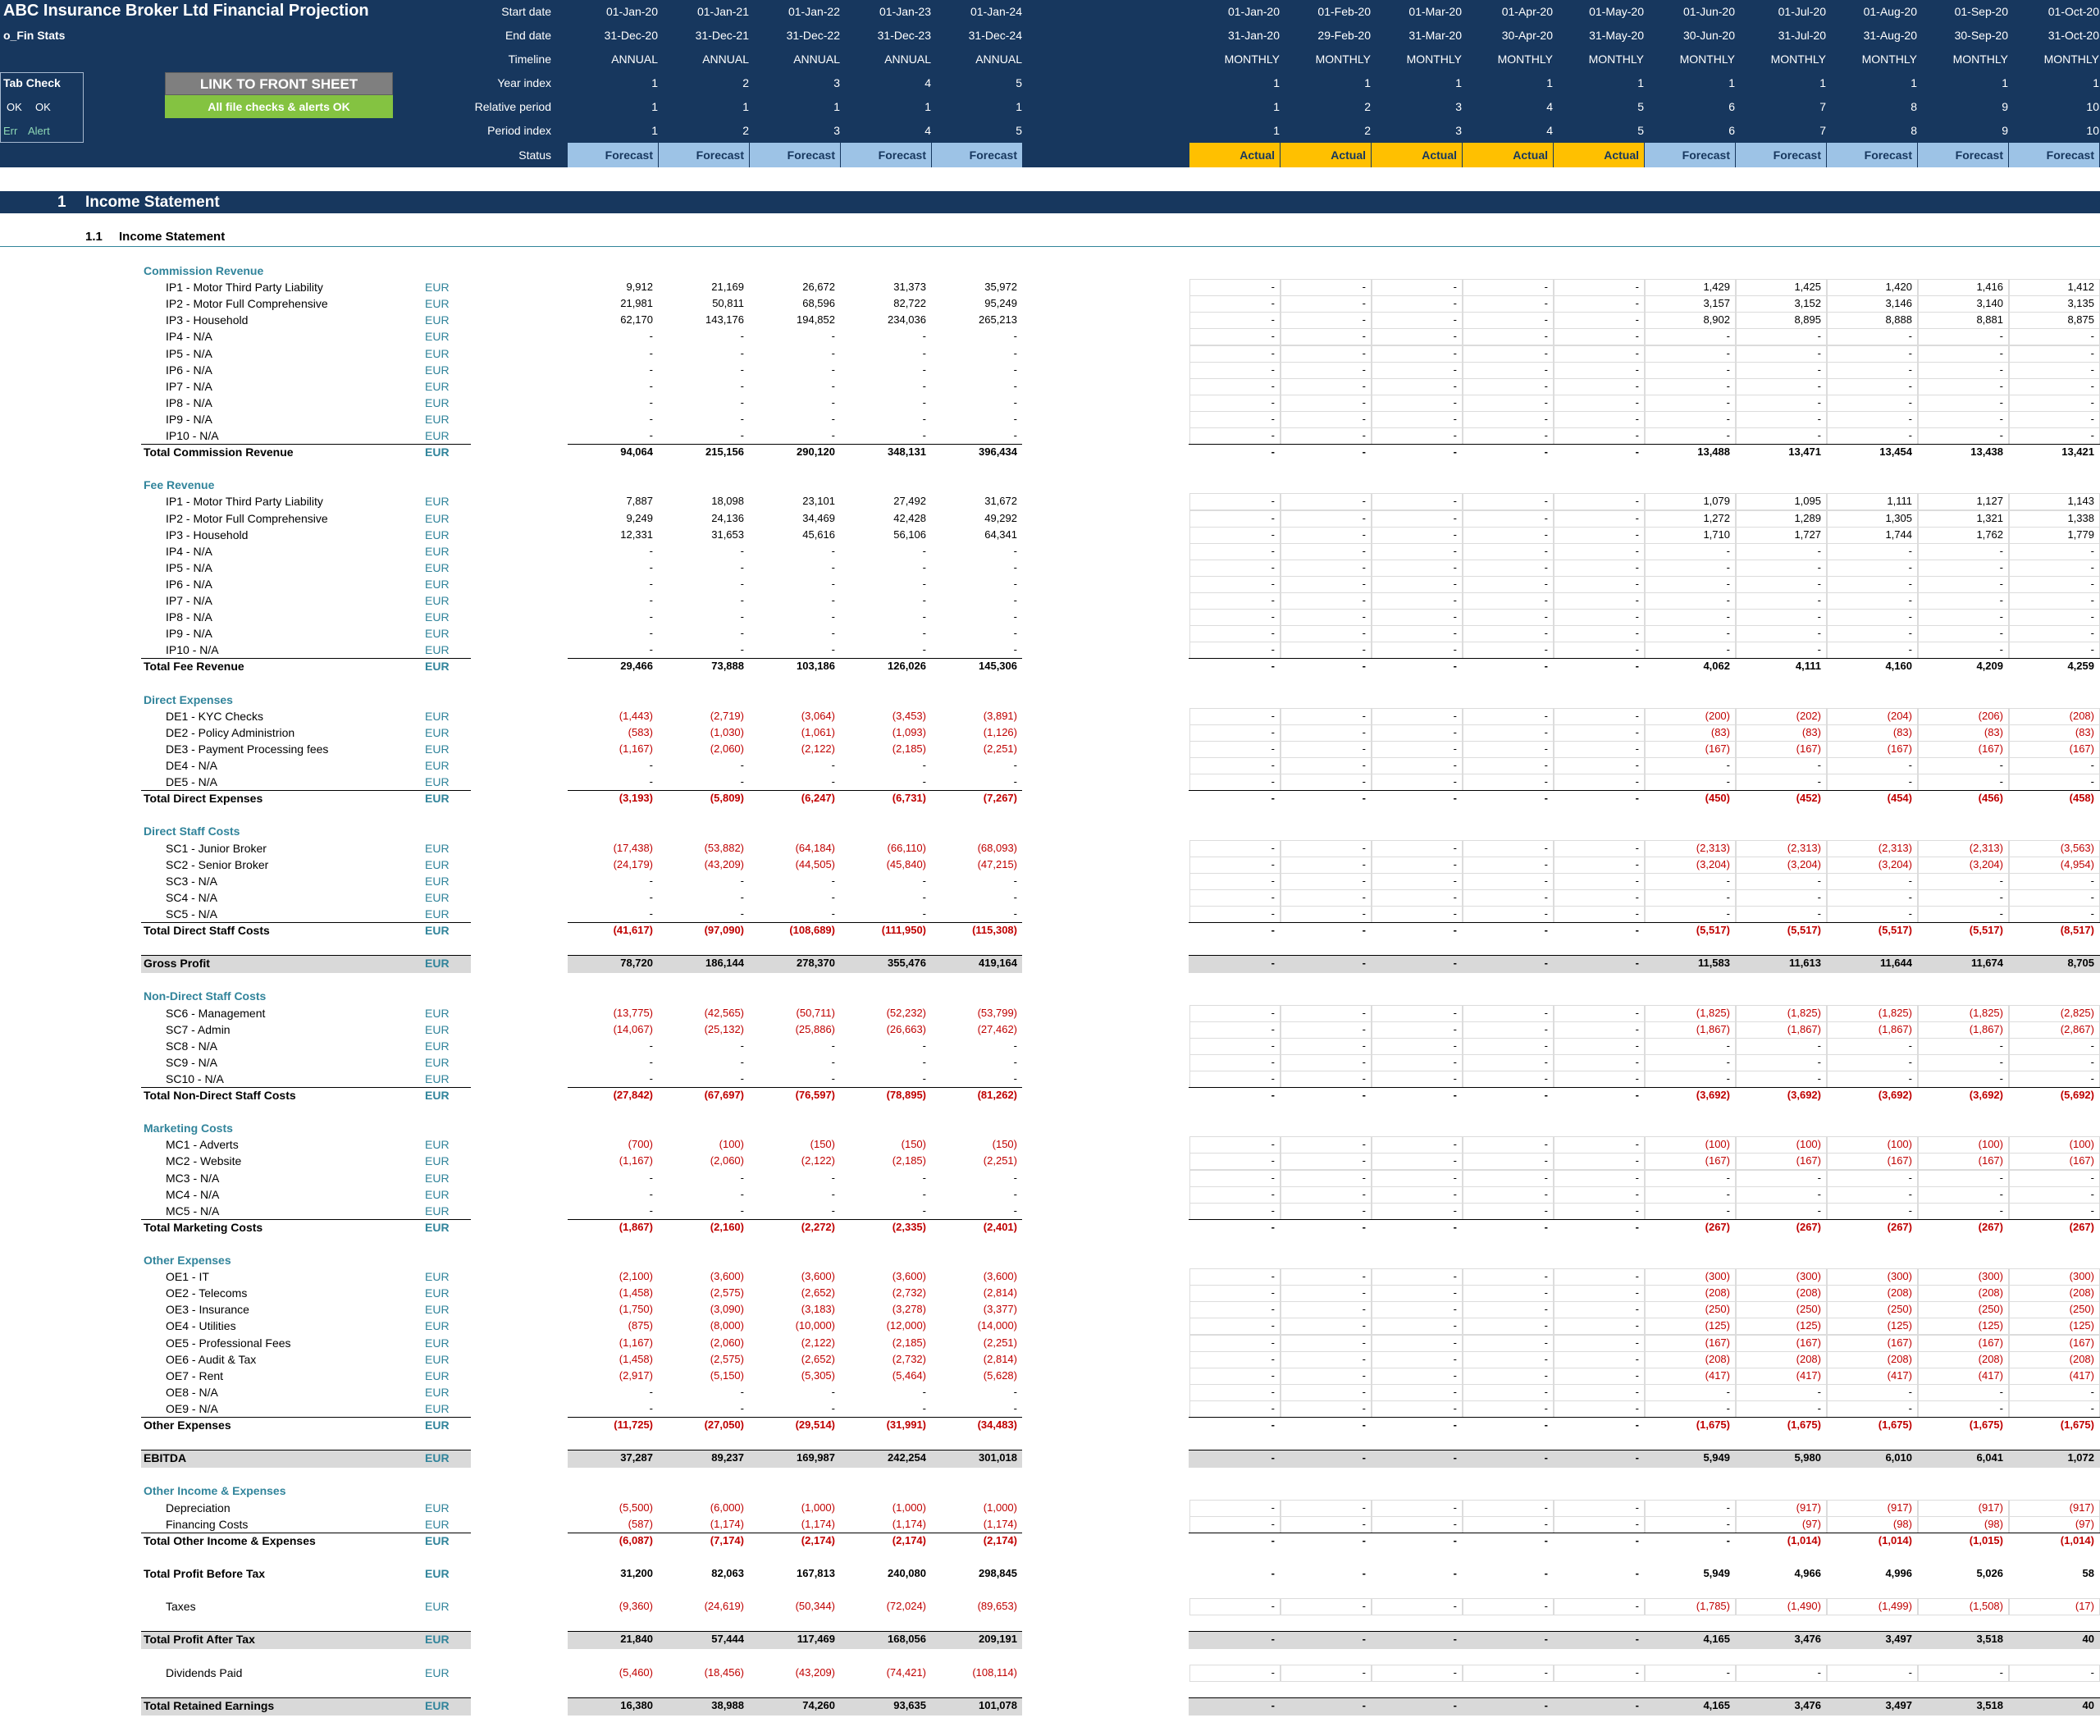 This screenshot has height=1736, width=2100. Describe the element at coordinates (1895, 863) in the screenshot. I see `value-cell: (3,204)` at that location.